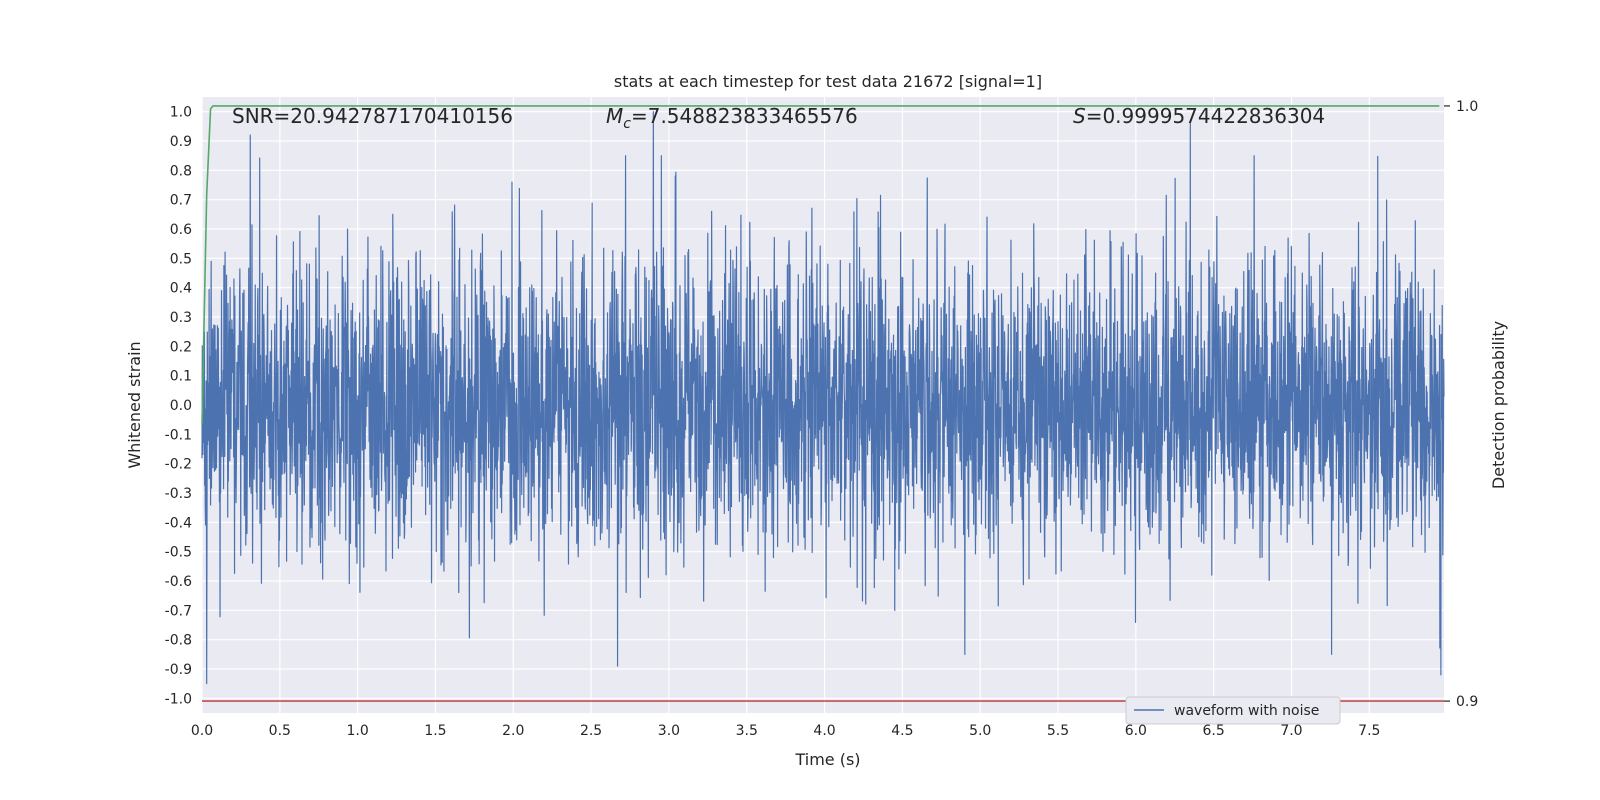  Describe the element at coordinates (1079, 116) in the screenshot. I see `score-symbol: S` at that location.